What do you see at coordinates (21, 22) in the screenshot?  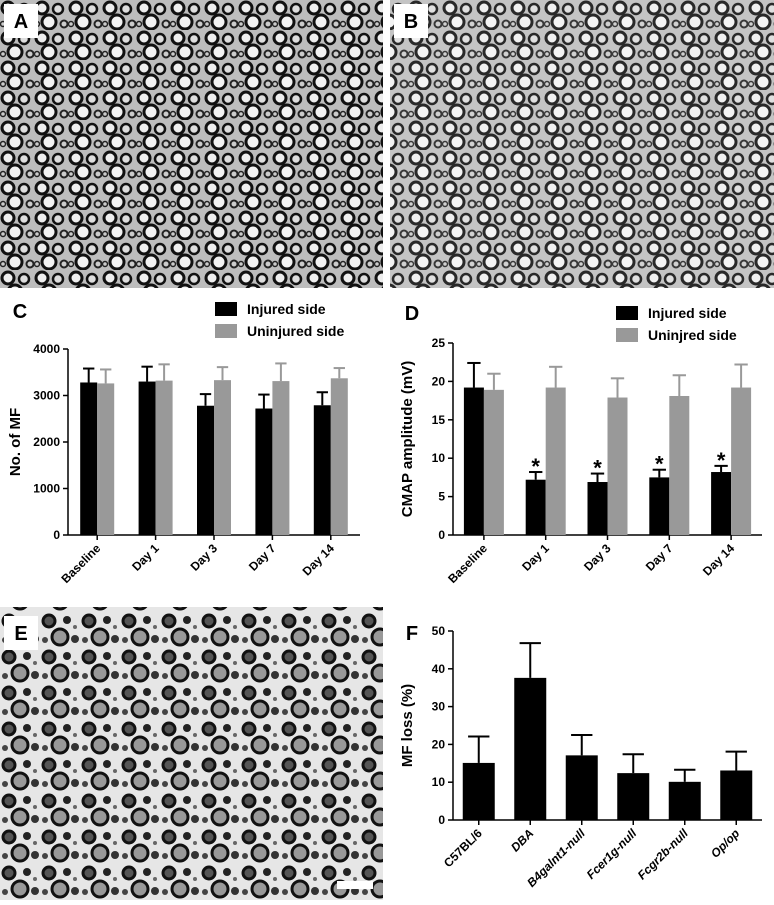 I see `panel-label: A` at bounding box center [21, 22].